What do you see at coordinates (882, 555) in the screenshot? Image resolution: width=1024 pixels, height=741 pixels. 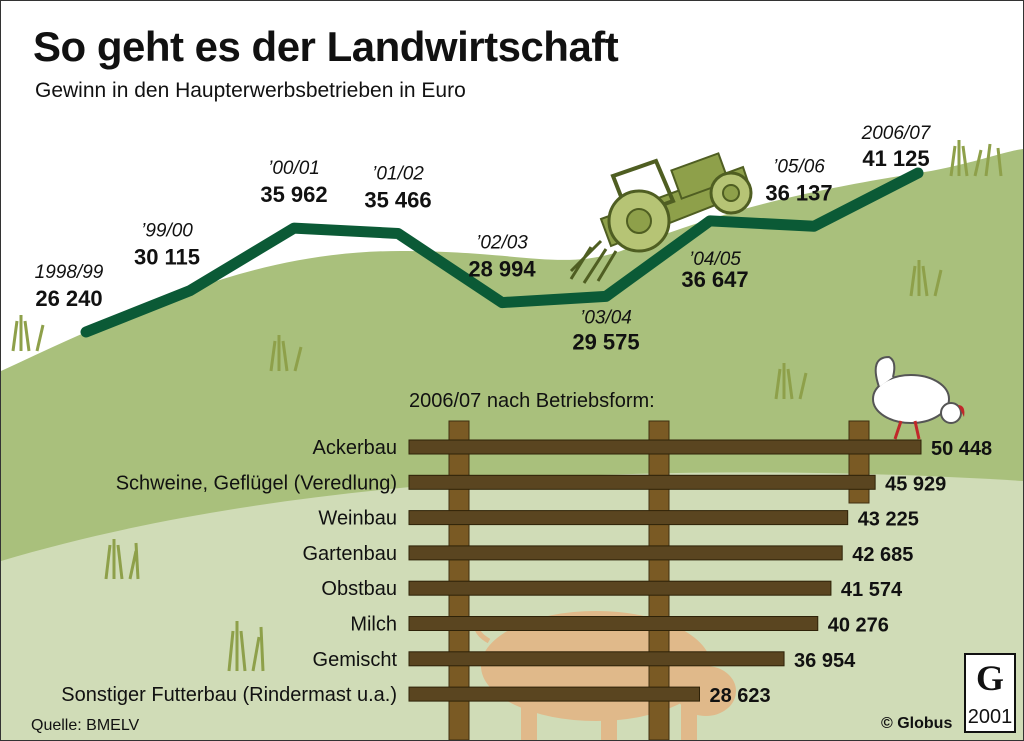 I see `bar-value-label: 42 685` at bounding box center [882, 555].